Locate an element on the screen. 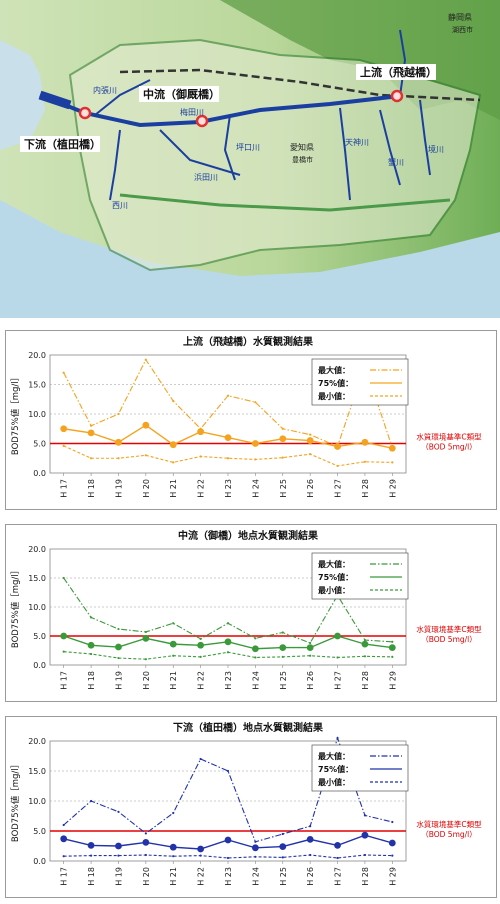 Image resolution: width=500 pixels, height=904 pixels. y-tick-label: 15.0 is located at coordinates (37, 578).